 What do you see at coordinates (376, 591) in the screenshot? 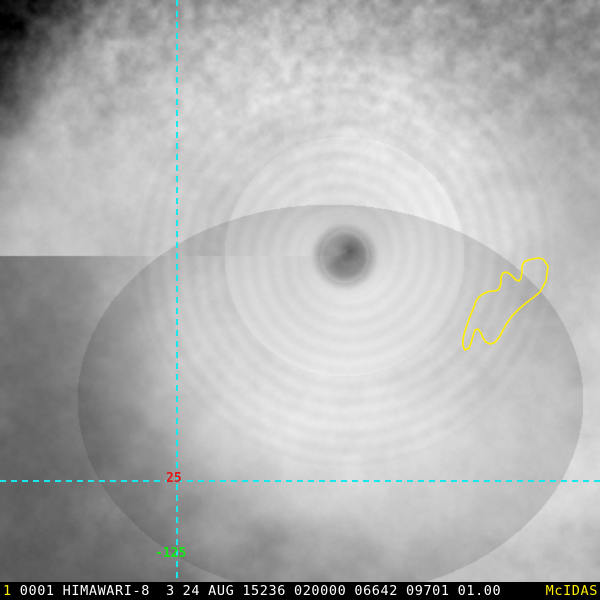
I see `line-value: 06642` at bounding box center [376, 591].